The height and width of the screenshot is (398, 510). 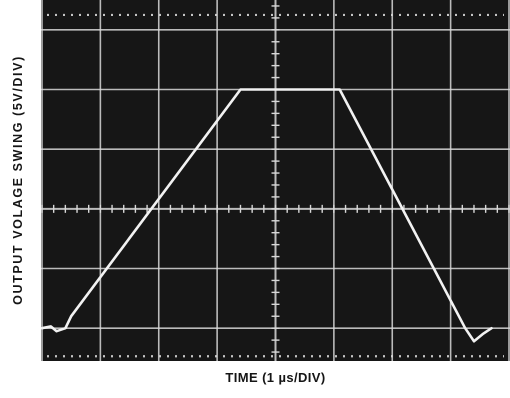 I want to click on y-axis-label: OUTPUT VOLAGE SWING (5V/DIV), so click(x=18, y=180).